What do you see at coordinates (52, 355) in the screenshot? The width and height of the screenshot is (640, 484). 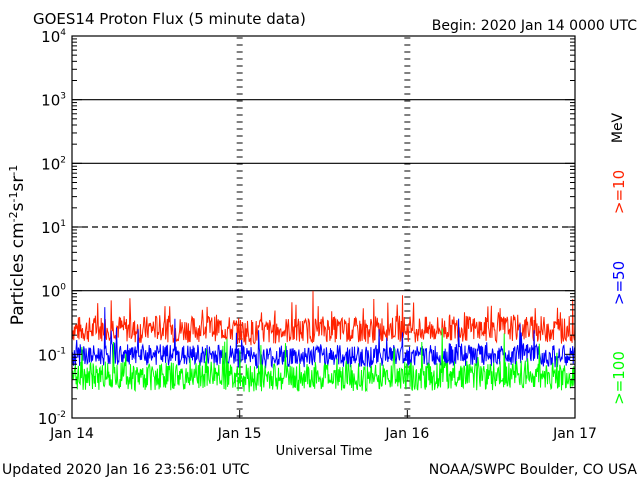 I see `y-tick-label: 10-1` at bounding box center [52, 355].